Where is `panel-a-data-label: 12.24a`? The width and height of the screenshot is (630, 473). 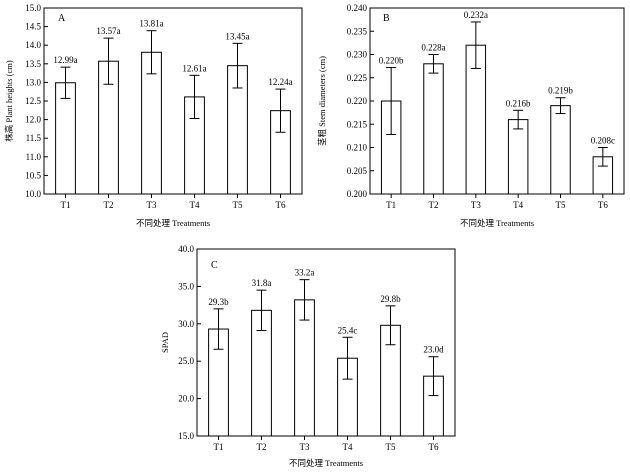
panel-a-data-label: 12.24a is located at coordinates (280, 82).